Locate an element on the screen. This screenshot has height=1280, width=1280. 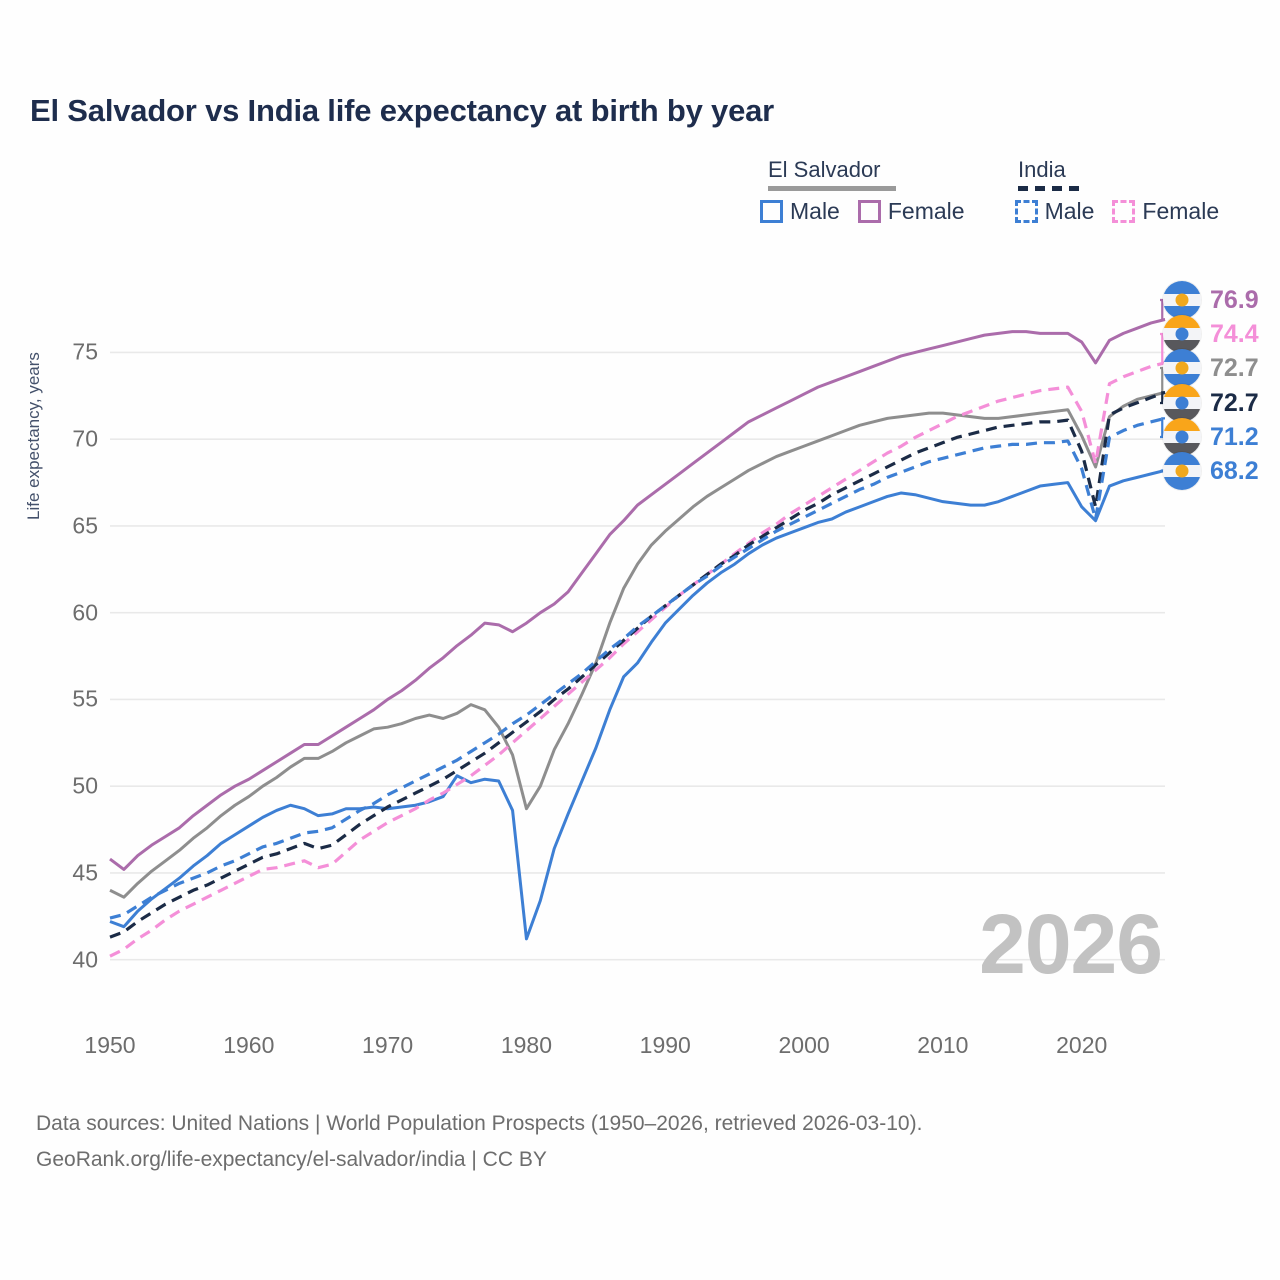
x-tick-label: 2010 is located at coordinates (943, 1045).